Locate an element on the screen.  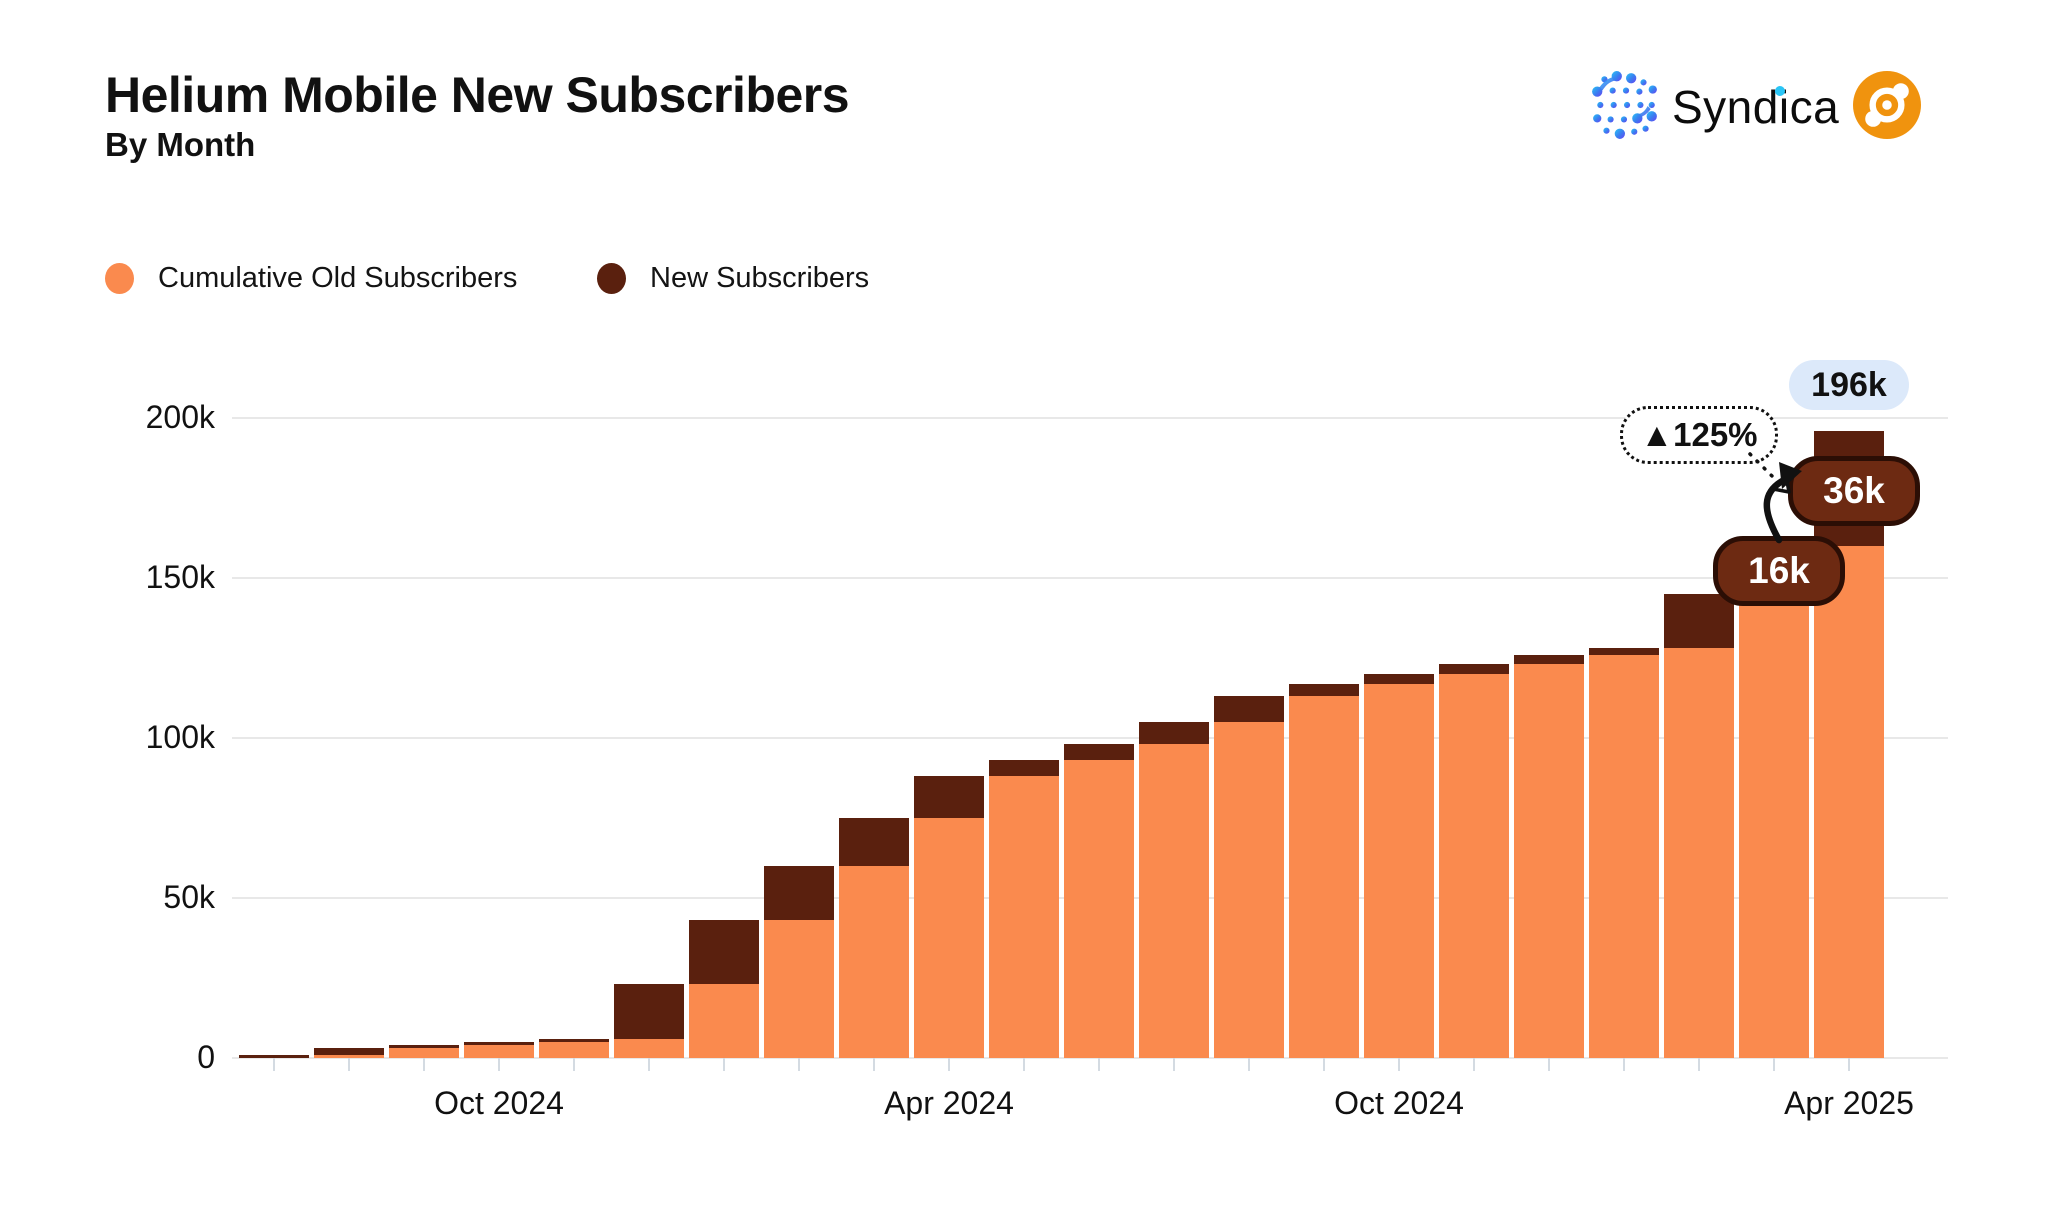
syndica-logo-icon is located at coordinates (1625, 107).